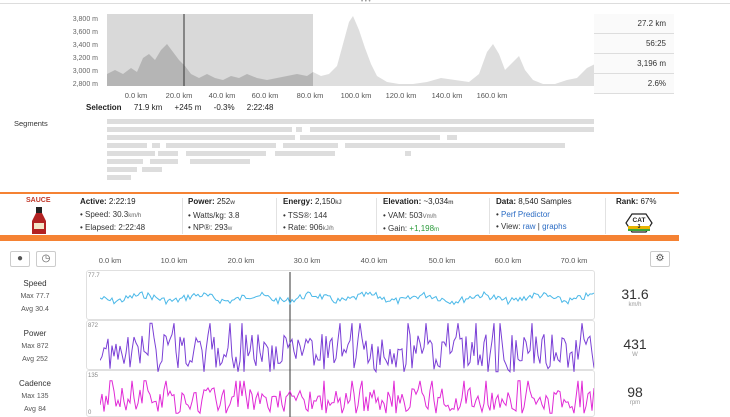  I want to click on cadence-now-unit: rpm, so click(635, 403).